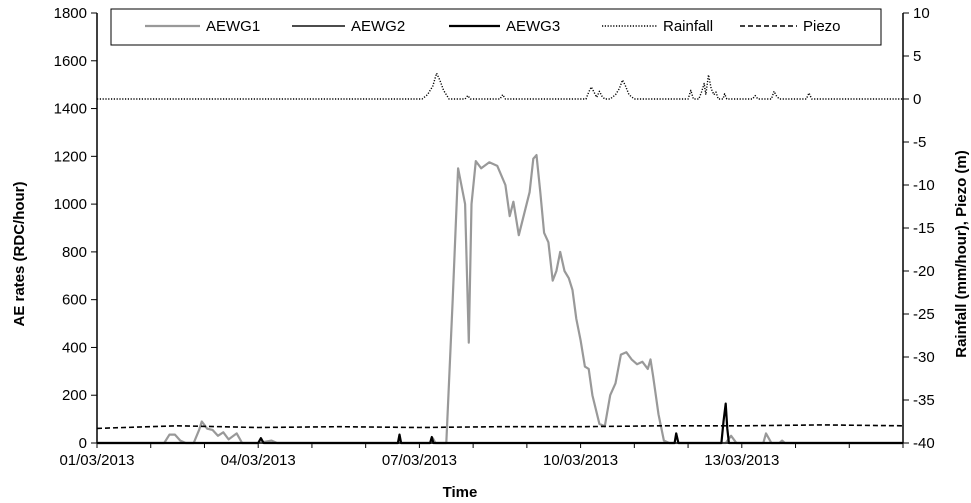 This screenshot has height=503, width=971. I want to click on legend-label-aewg2: AEWG2, so click(378, 26).